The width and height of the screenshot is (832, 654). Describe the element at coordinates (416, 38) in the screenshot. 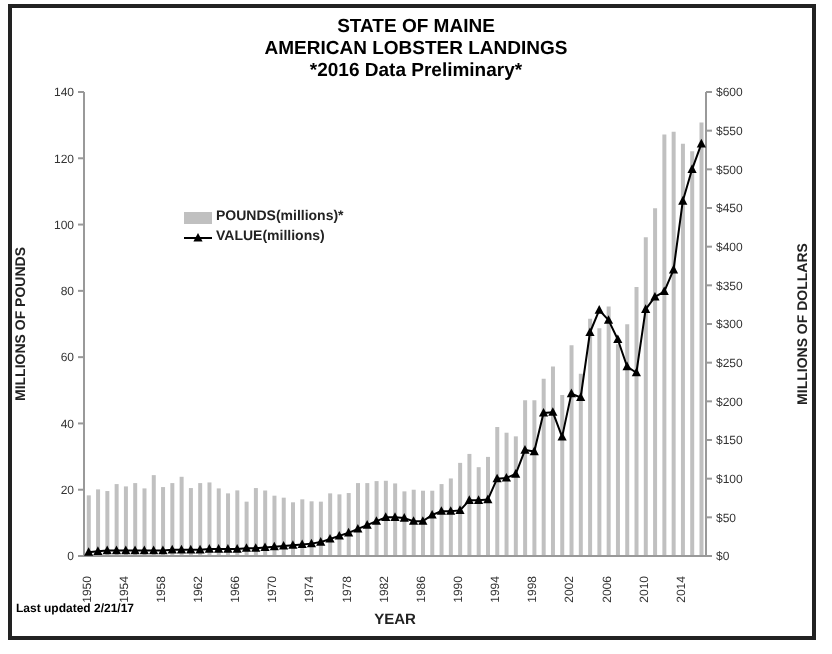

I see `chart-title: STATE OF MAINE AMERICAN LOBSTER LANDINGS` at that location.